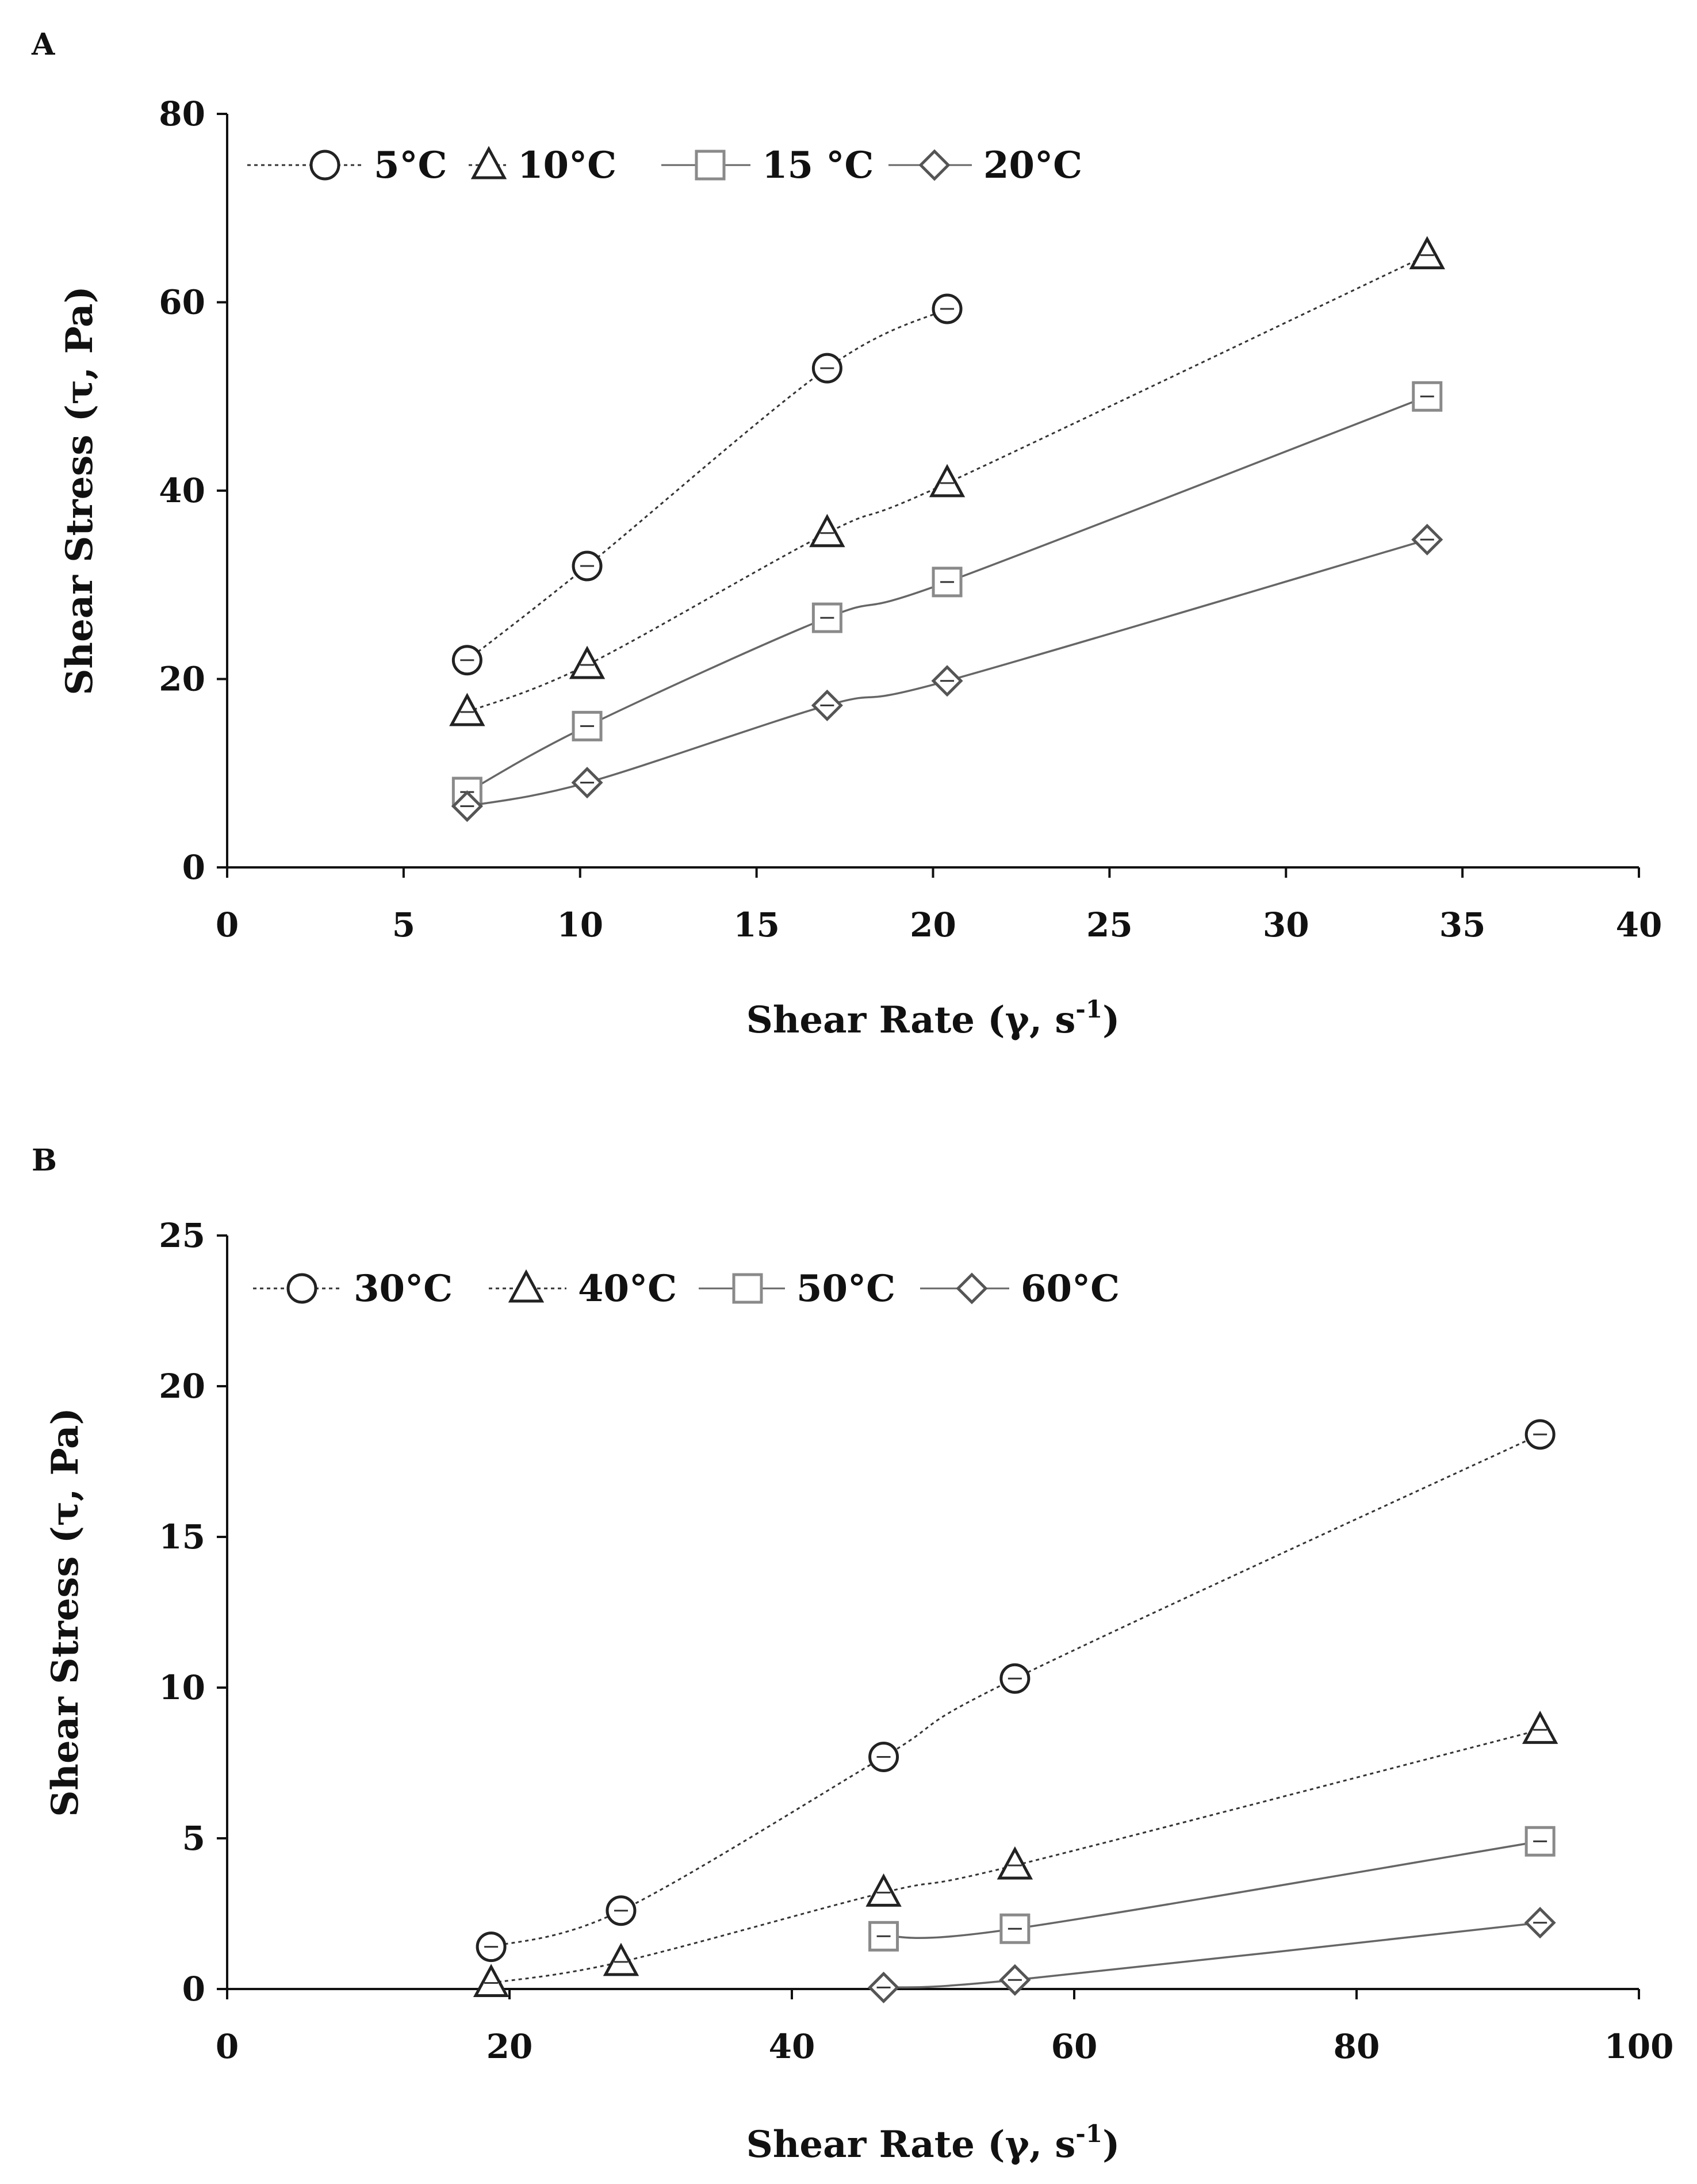 This screenshot has height=2184, width=1697. I want to click on legend-item: 20°C, so click(985, 165).